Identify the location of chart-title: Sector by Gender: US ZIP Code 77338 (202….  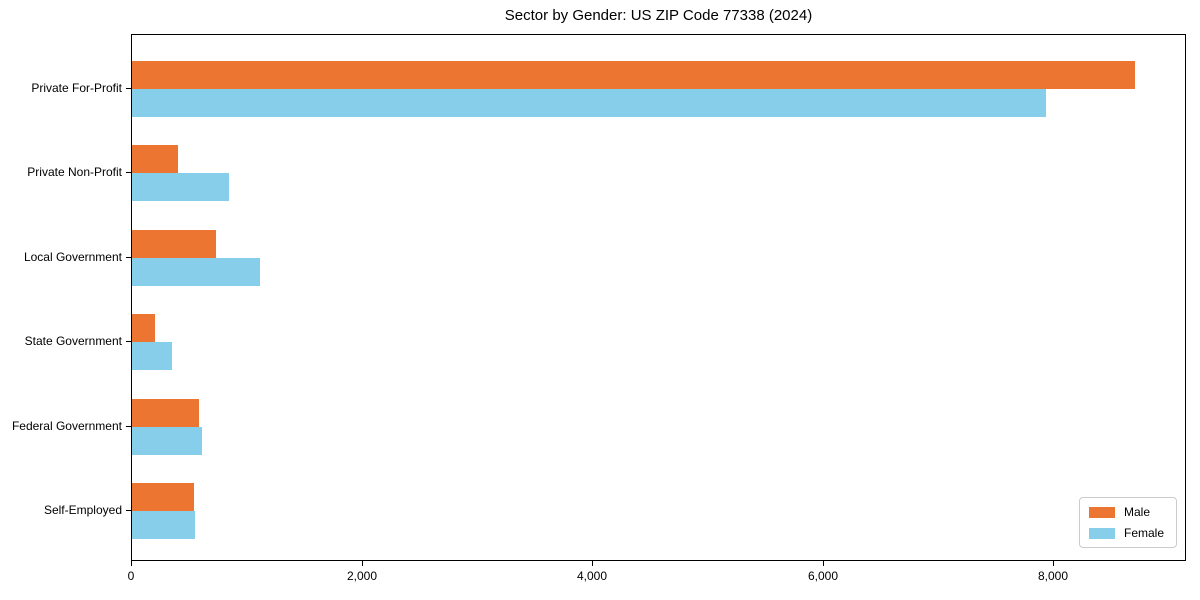
(658, 15).